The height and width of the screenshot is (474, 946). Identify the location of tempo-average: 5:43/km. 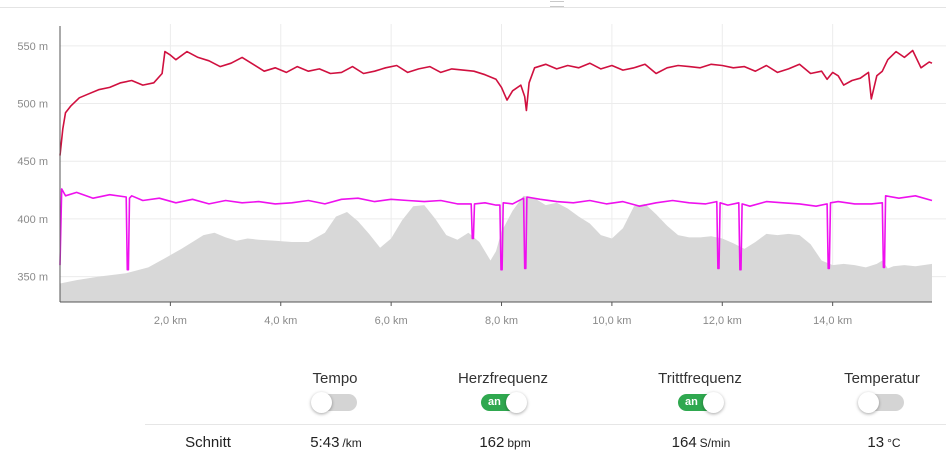
(336, 442).